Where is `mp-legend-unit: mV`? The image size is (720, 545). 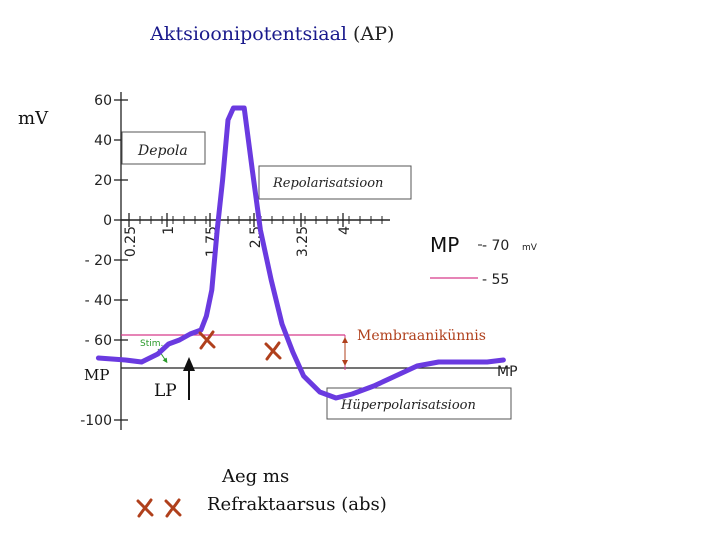 mp-legend-unit: mV is located at coordinates (530, 248).